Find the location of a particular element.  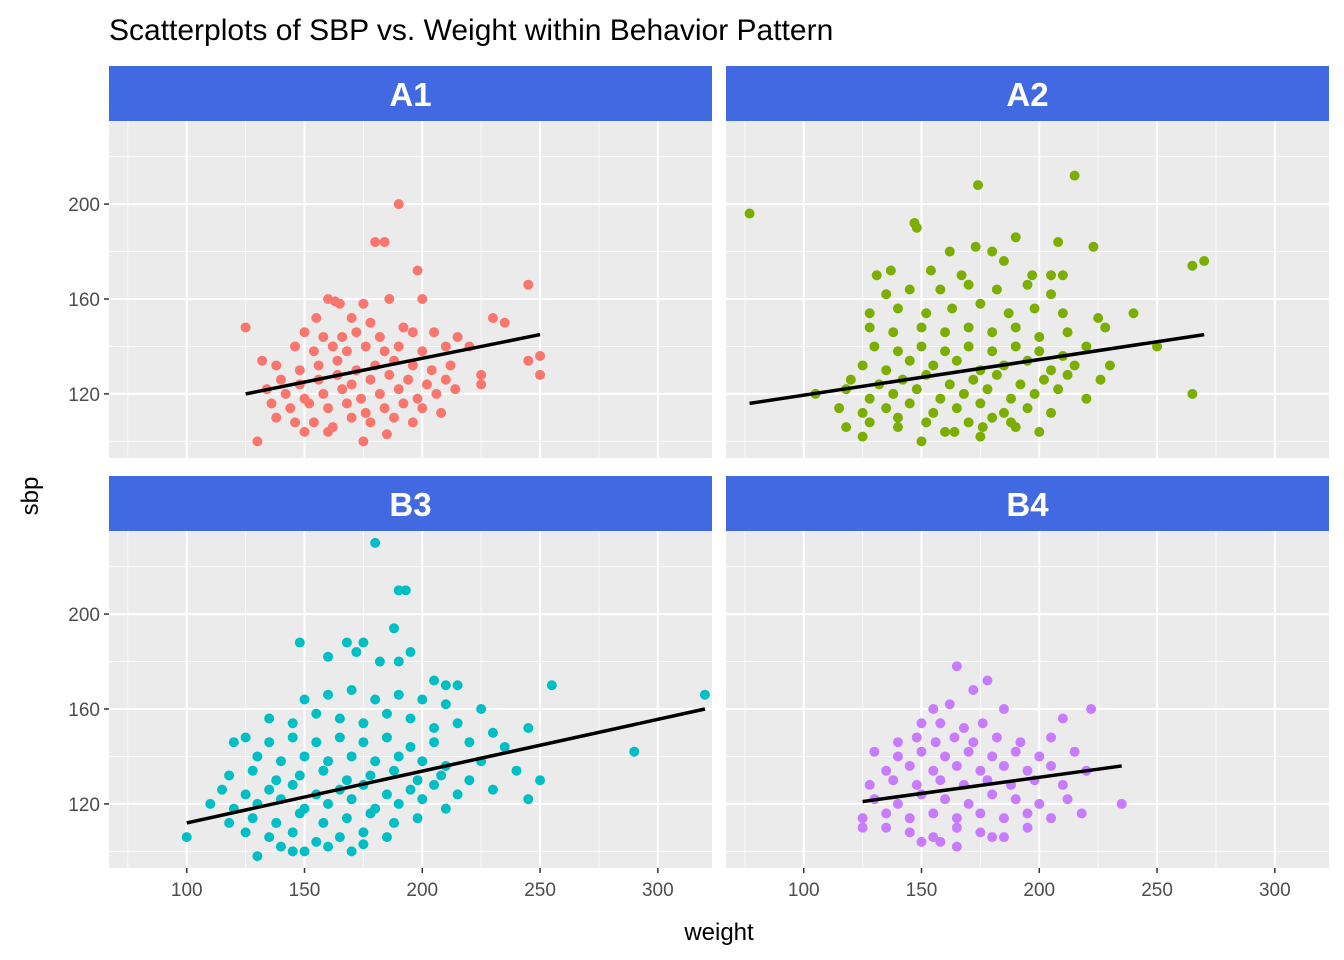

y-tick-label: 160 is located at coordinates (84, 710).